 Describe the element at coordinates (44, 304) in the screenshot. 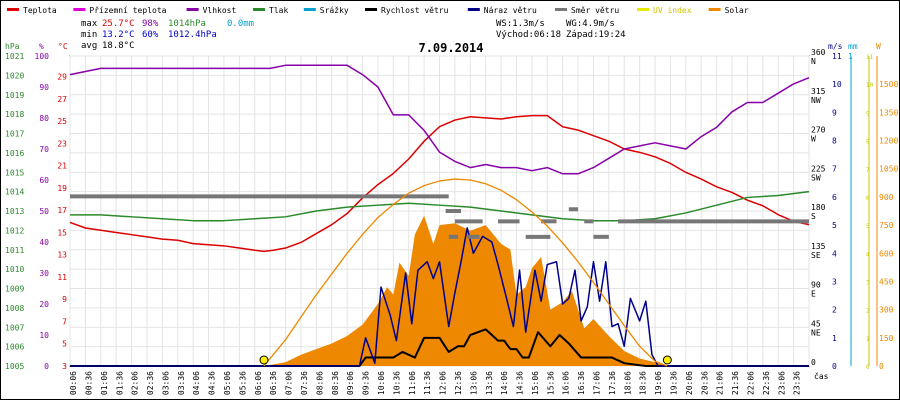

I see `tick-pct: 20` at that location.